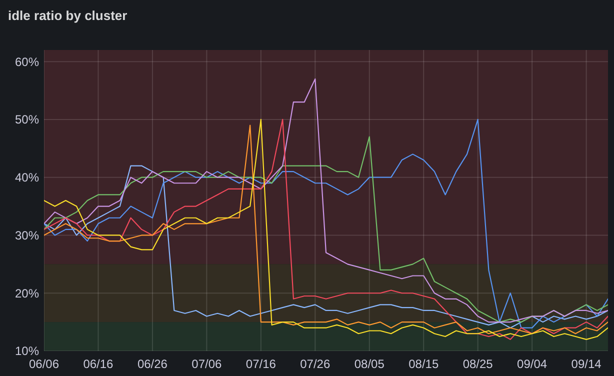 This screenshot has height=376, width=614. Describe the element at coordinates (261, 364) in the screenshot. I see `x-tick-label: 07/16` at that location.